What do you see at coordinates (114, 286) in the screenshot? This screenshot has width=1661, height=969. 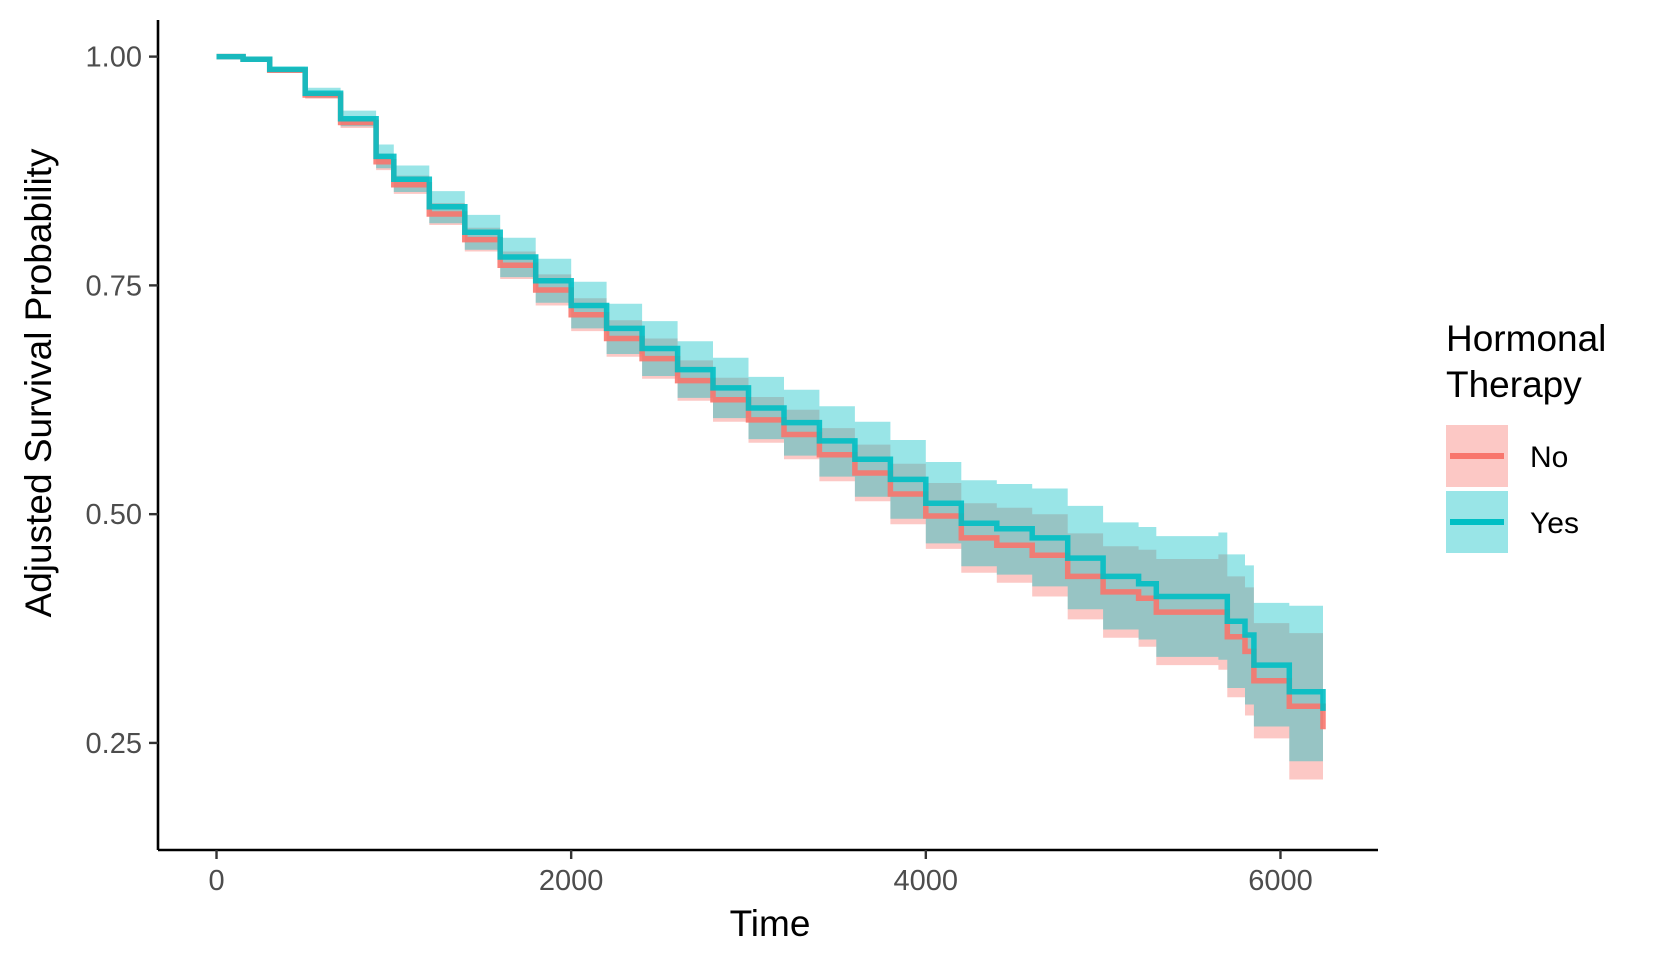 I see `y-tick-label: 0.75` at bounding box center [114, 286].